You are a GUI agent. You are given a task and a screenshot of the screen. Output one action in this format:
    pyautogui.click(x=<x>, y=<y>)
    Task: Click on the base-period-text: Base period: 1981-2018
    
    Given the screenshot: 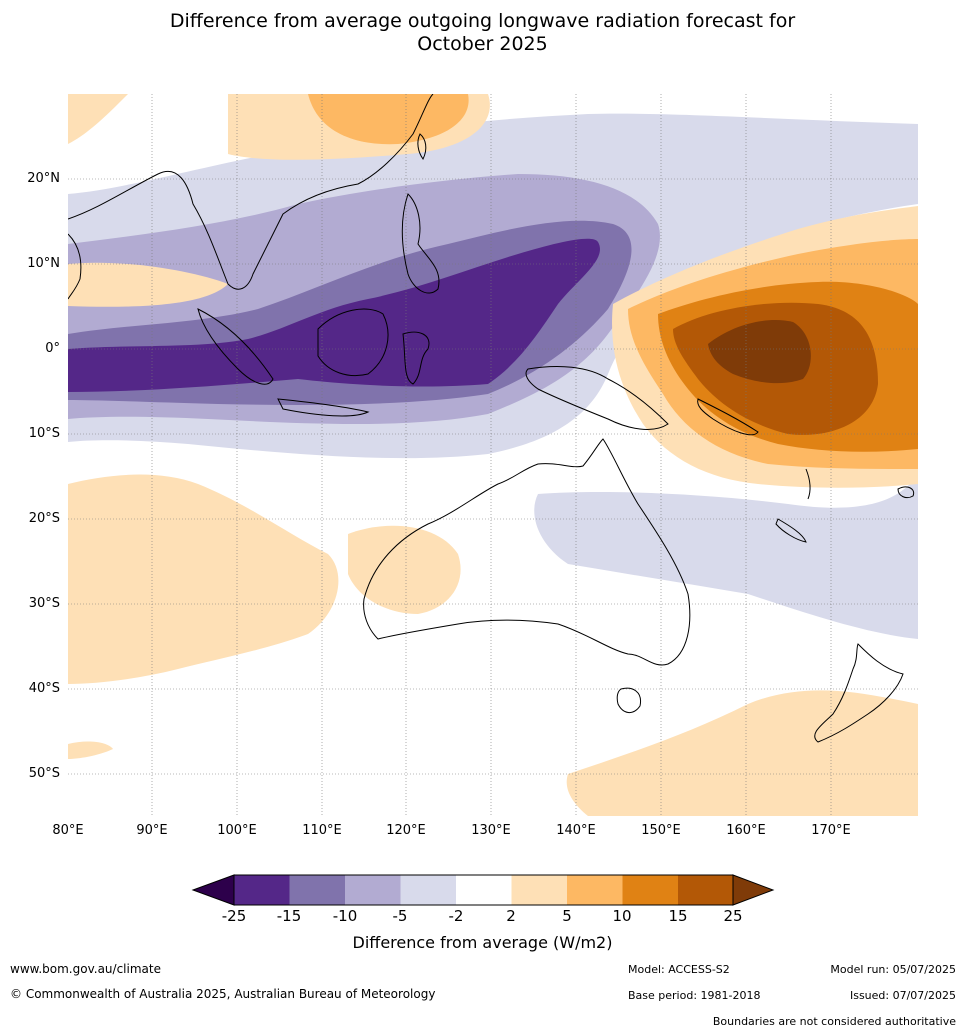 What is the action you would take?
    pyautogui.click(x=694, y=995)
    